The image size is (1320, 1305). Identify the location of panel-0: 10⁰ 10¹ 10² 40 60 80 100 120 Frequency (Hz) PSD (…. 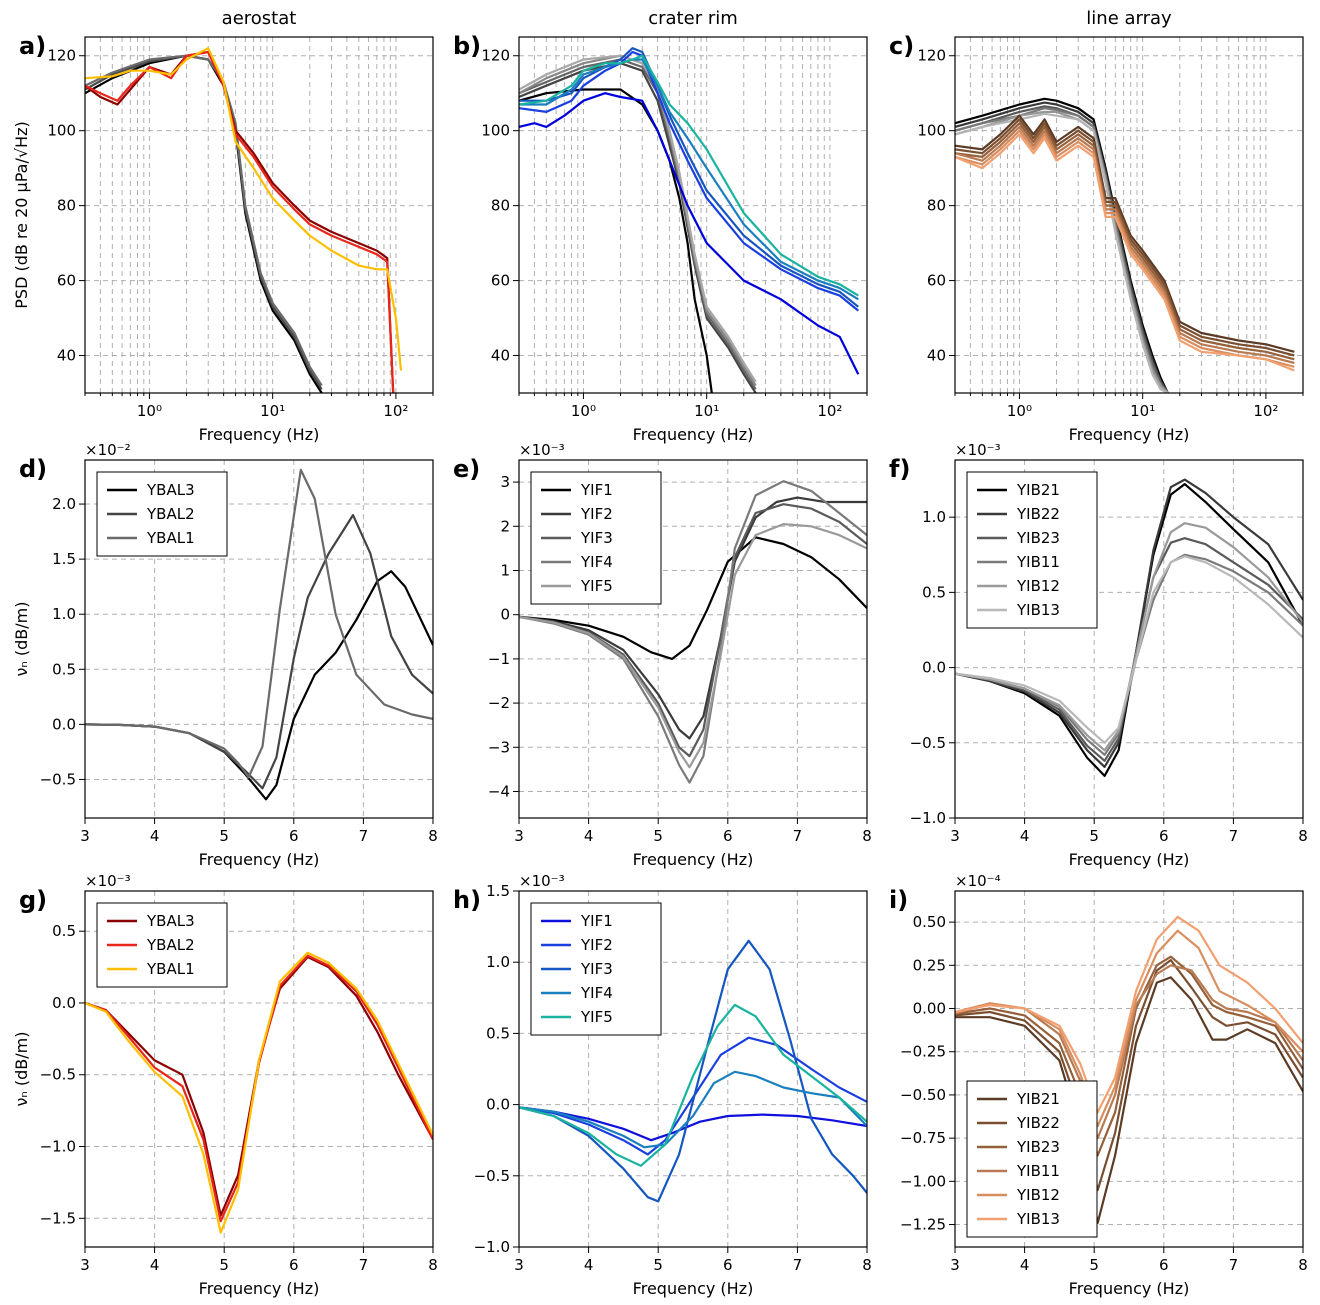
(223, 238).